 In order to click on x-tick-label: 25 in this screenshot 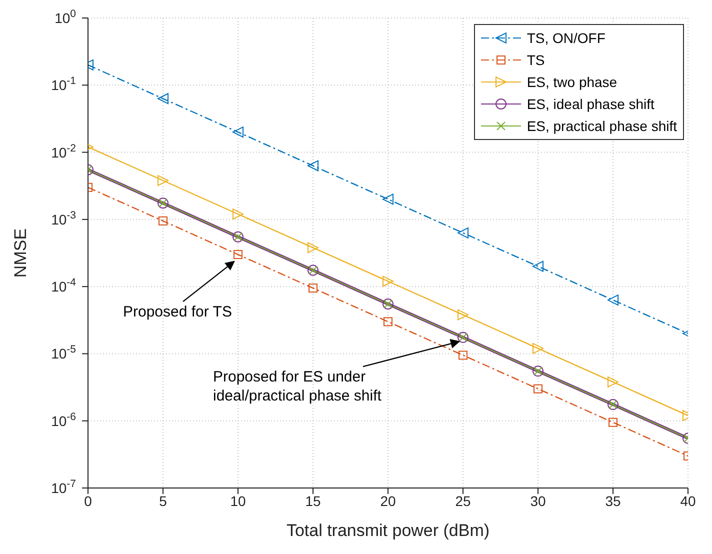, I will do `click(463, 500)`.